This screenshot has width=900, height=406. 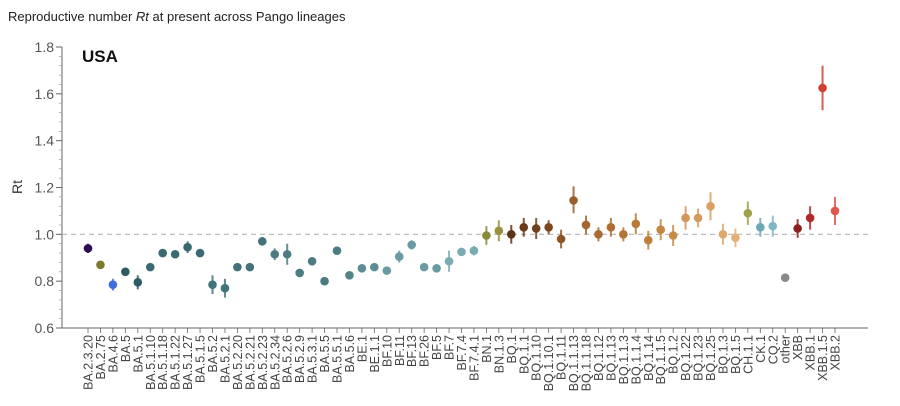 I want to click on y-tick-label: 1.6, so click(x=45, y=94).